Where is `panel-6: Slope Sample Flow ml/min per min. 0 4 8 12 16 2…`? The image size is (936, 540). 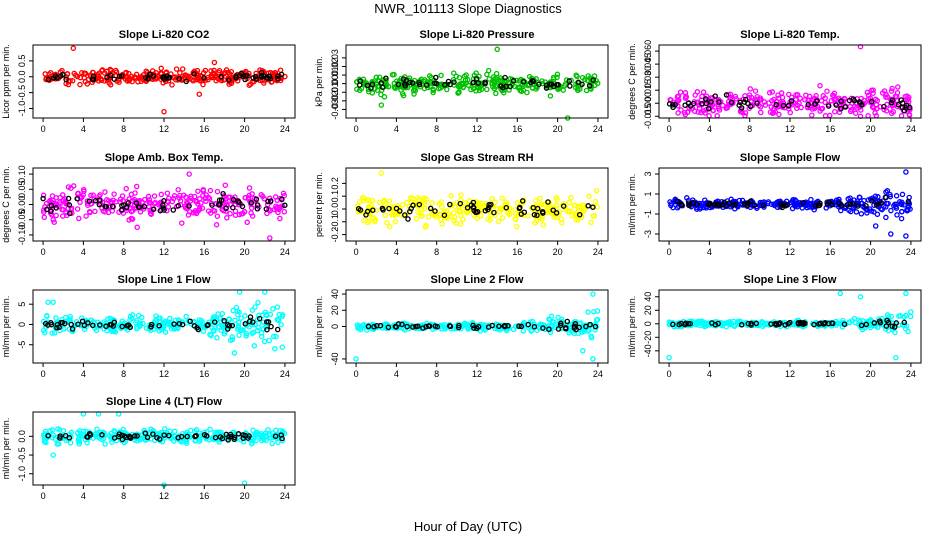
panel-6: Slope Sample Flow ml/min per min. 0 4 8 12 16 2… is located at coordinates (774, 204).